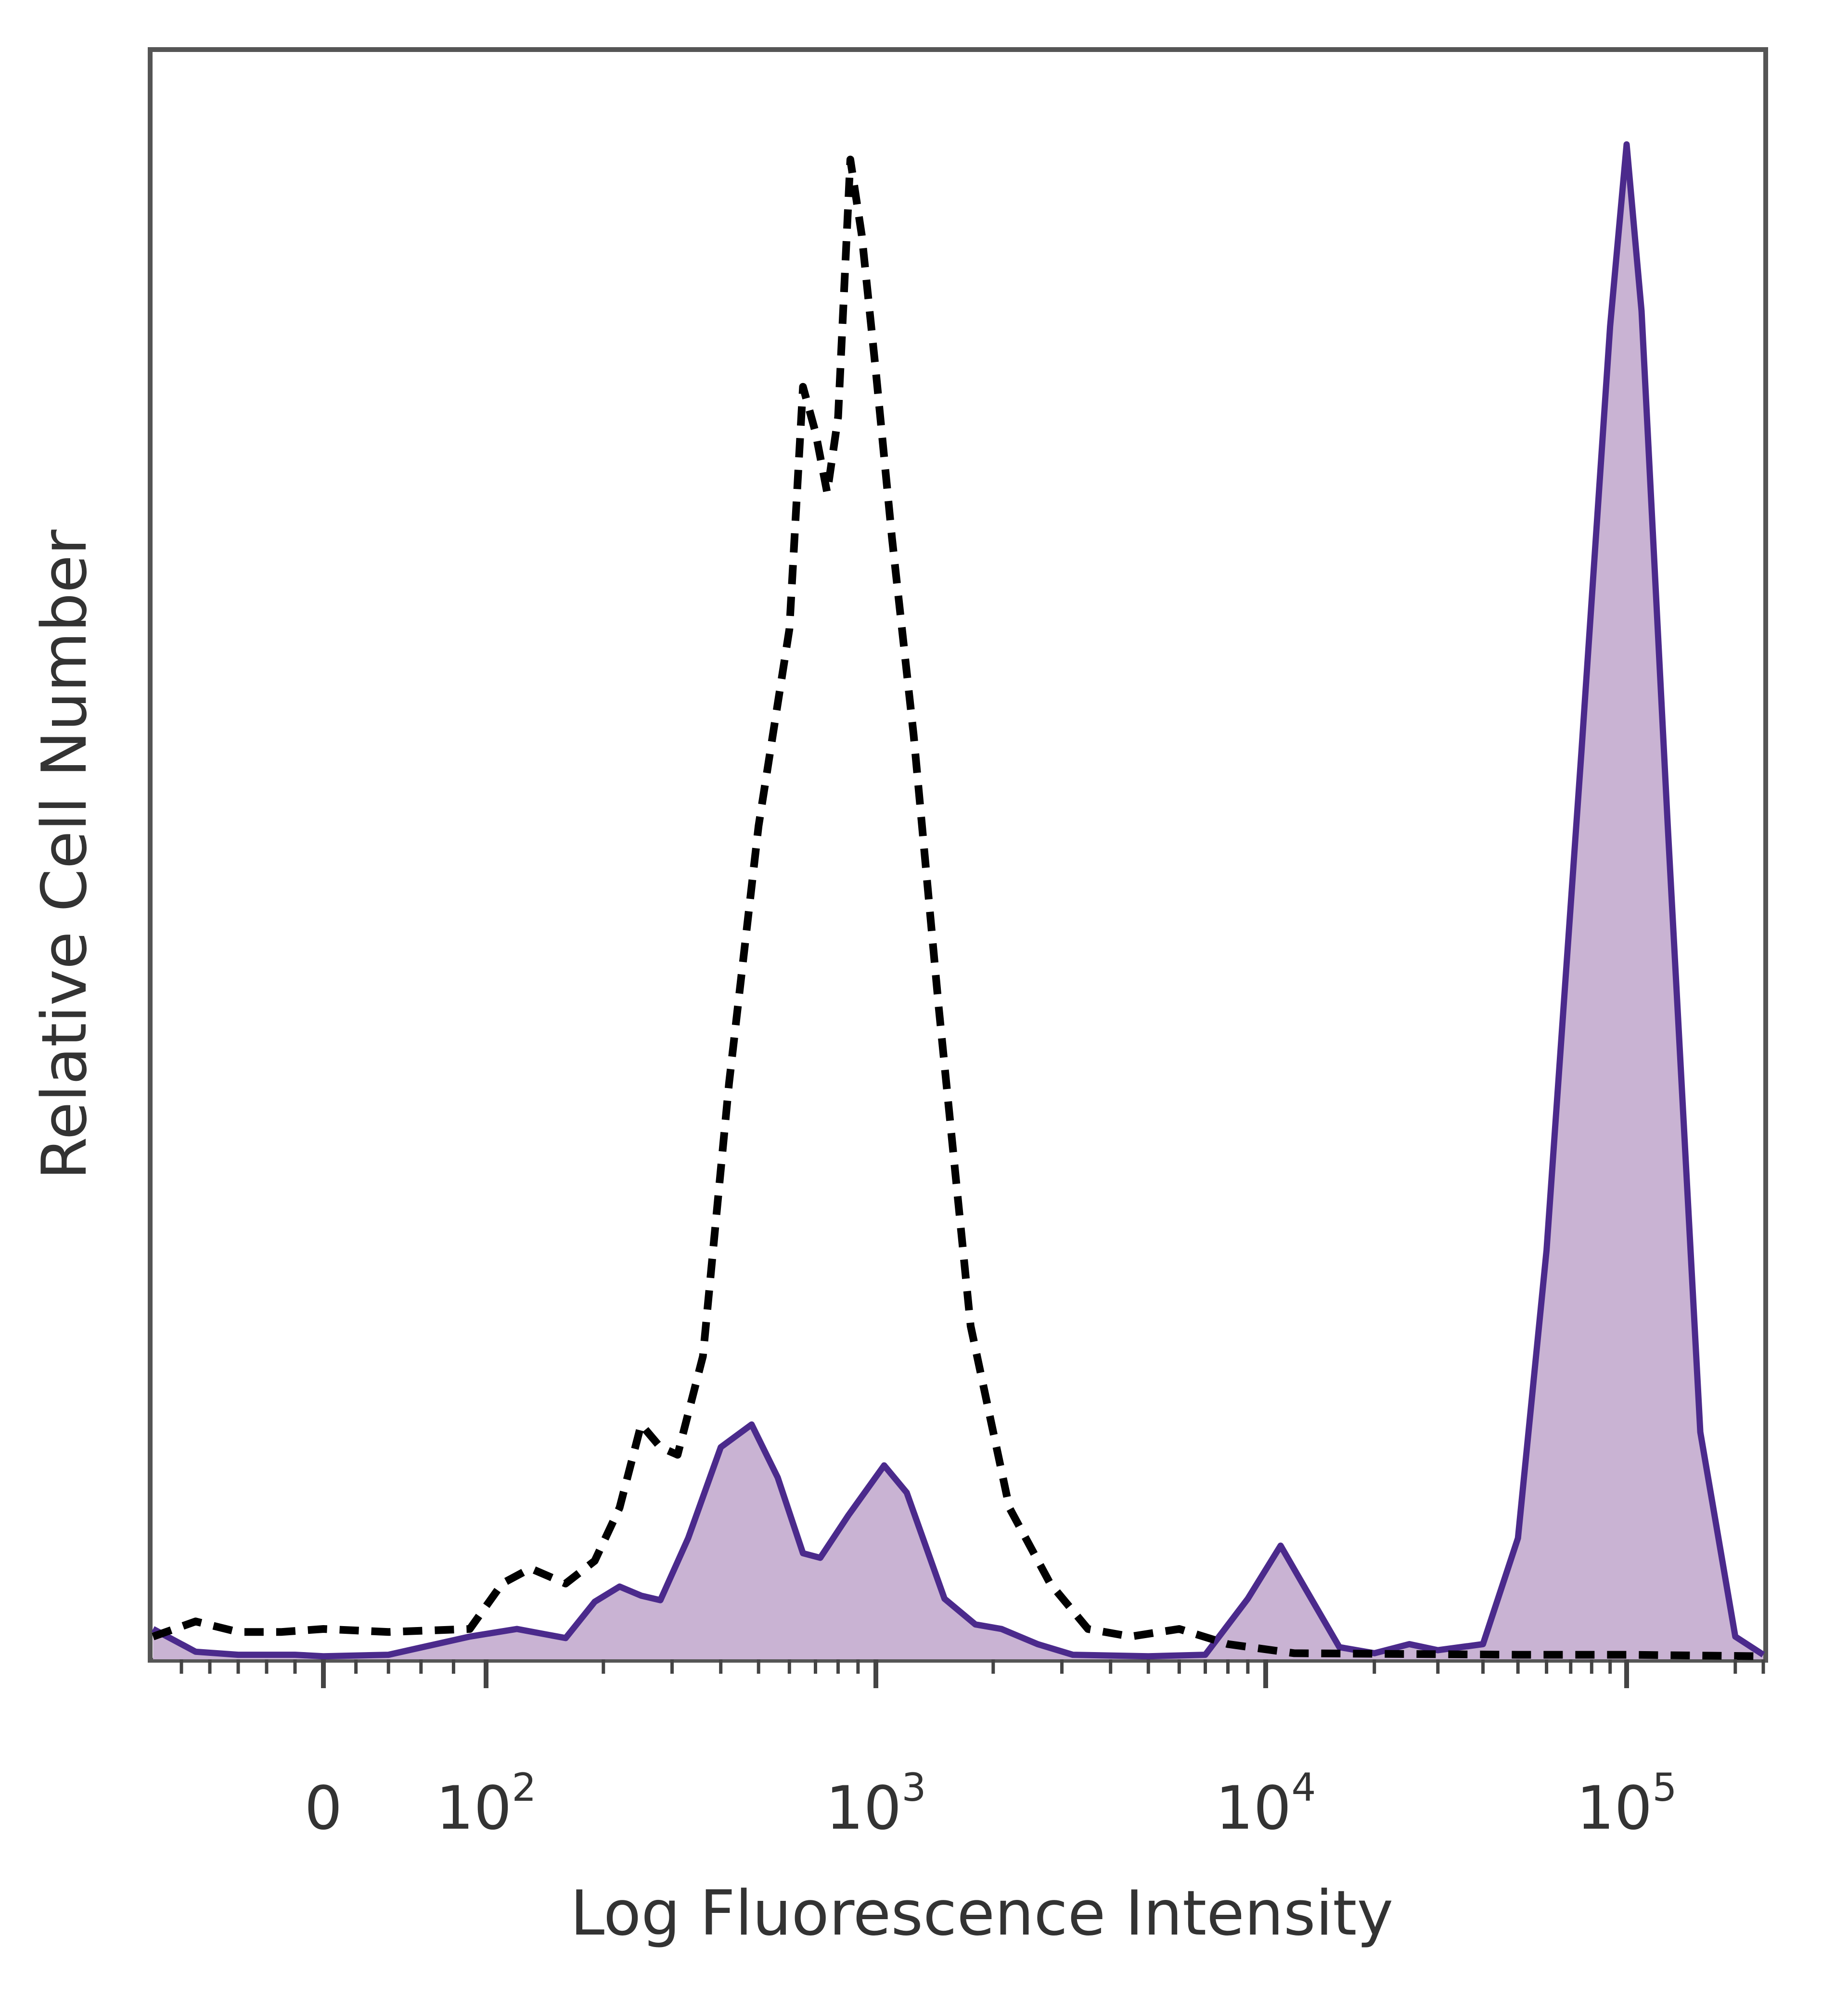 This screenshot has width=1848, height=2000. I want to click on x-tick-label-4: 10⁵, so click(1627, 1804).